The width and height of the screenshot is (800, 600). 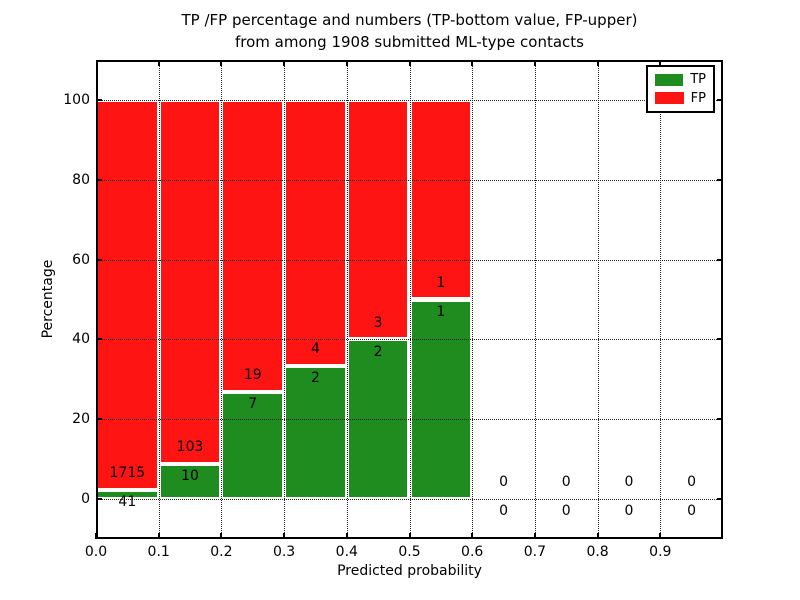 What do you see at coordinates (81, 259) in the screenshot?
I see `y-tick-label: 60` at bounding box center [81, 259].